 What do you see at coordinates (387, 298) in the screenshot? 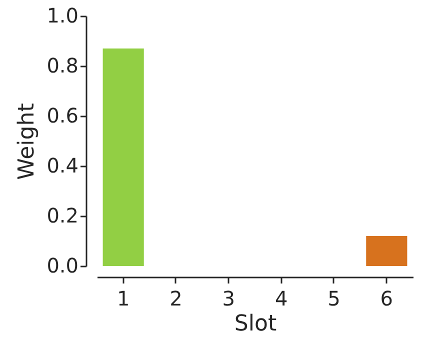
I see `x-tick-label: 6` at bounding box center [387, 298].